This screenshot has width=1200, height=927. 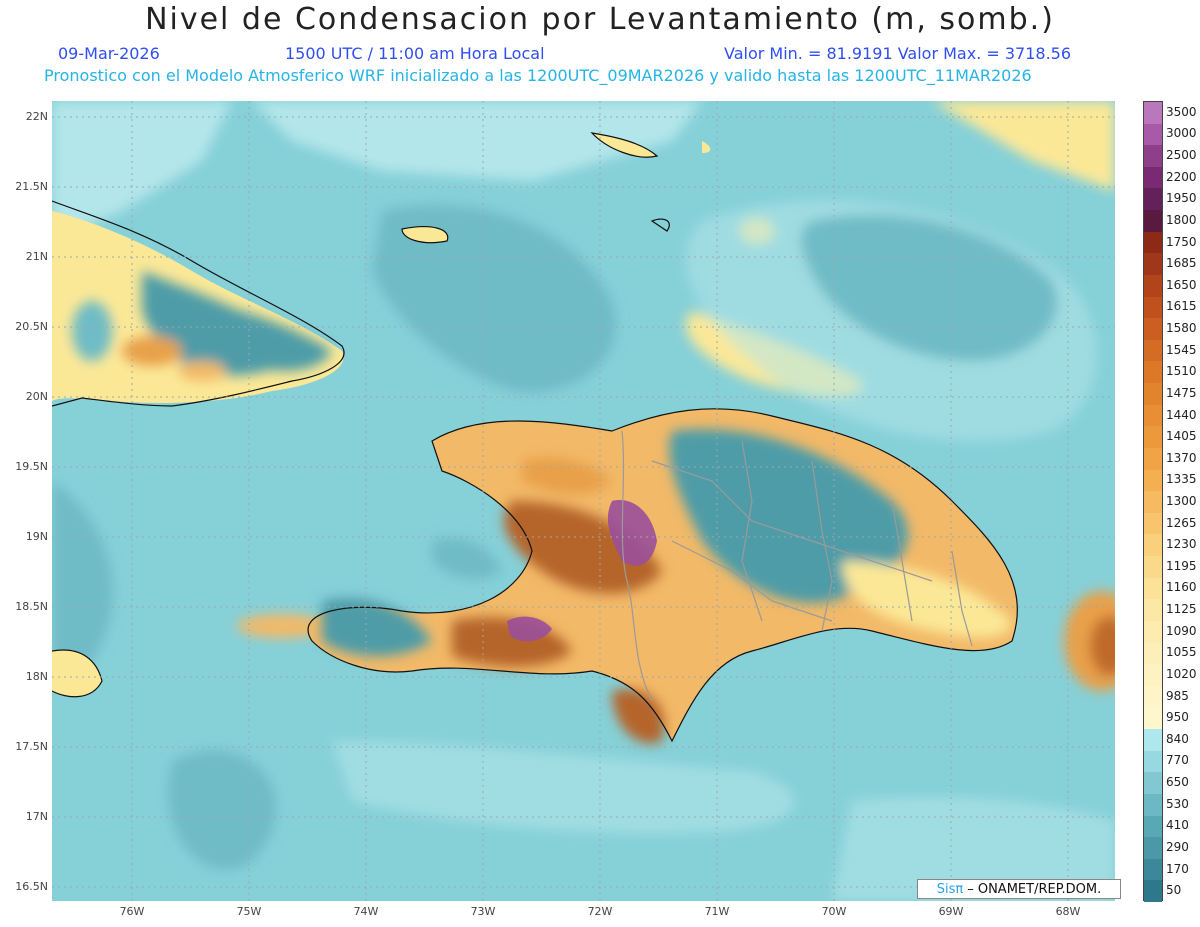 I want to click on lat-label: 21.5N, so click(x=31, y=186).